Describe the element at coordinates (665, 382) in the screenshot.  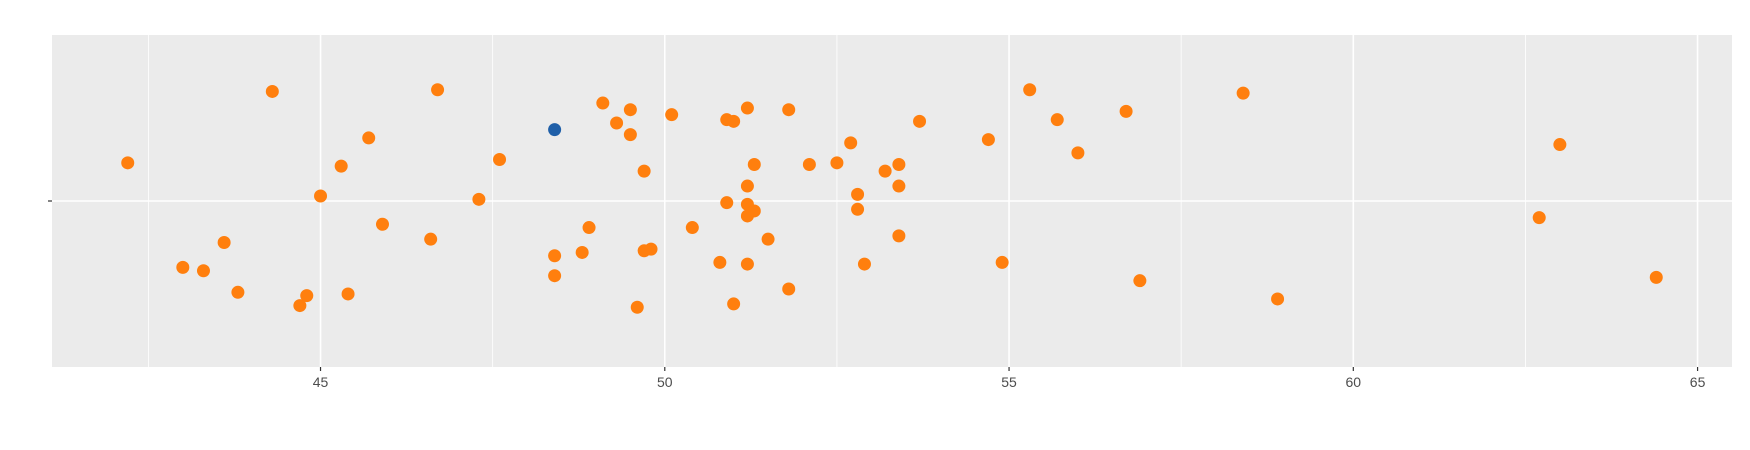
I see `x-tick-label: 50` at that location.